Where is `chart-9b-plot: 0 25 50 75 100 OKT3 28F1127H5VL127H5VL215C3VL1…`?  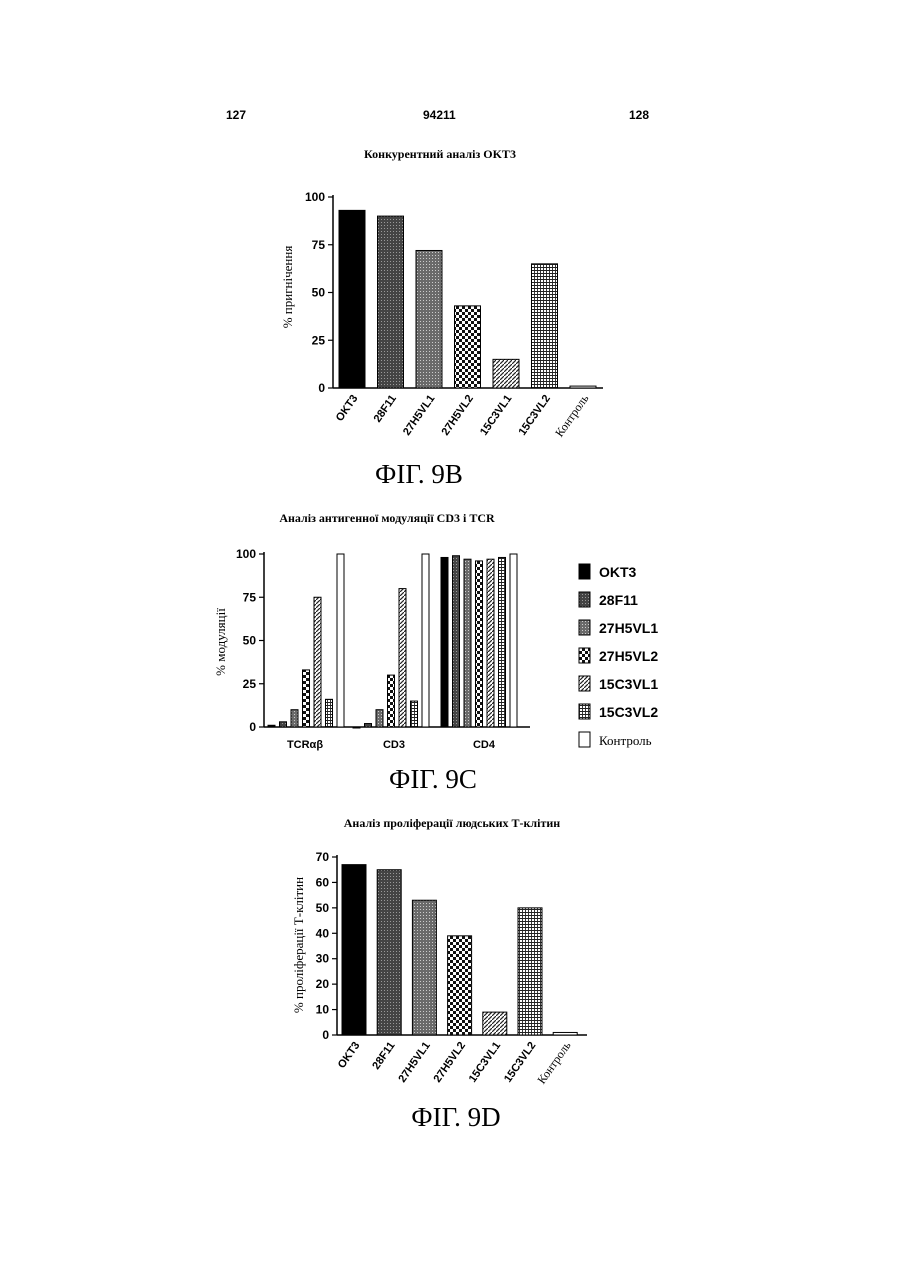 chart-9b-plot: 0 25 50 75 100 OKT3 28F1127H5VL127H5VL215C3VL1… is located at coordinates (454, 314).